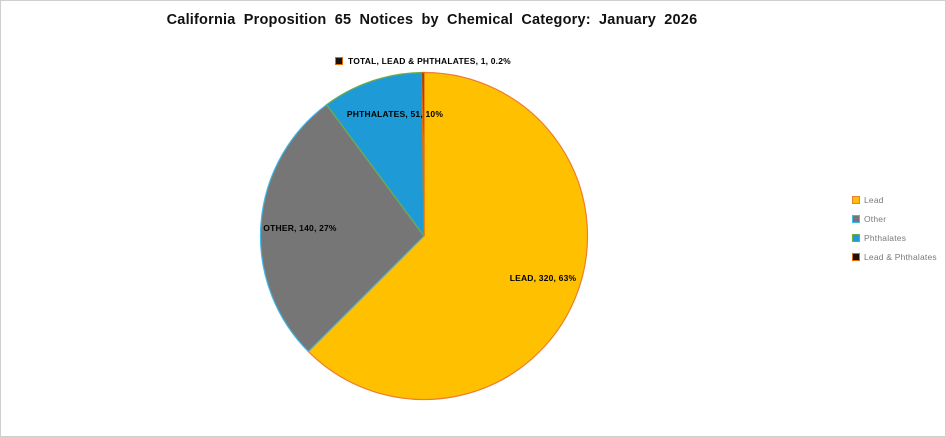 Image resolution: width=946 pixels, height=437 pixels. I want to click on data-label-lead-phthalates-text: TOTAL, LEAD & PHTHALATES, 1, 0.2%, so click(429, 61).